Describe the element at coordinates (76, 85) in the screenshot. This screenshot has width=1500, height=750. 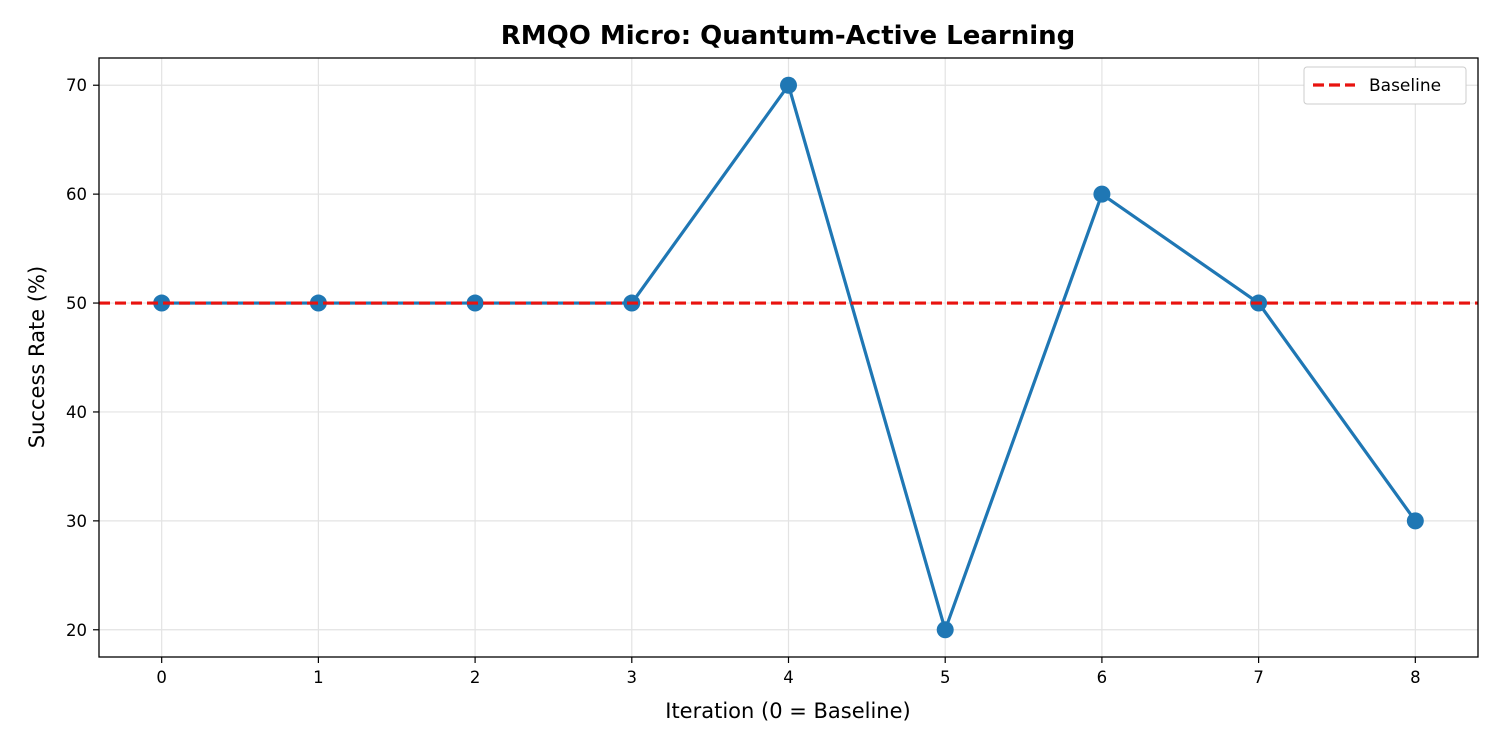
I see `y-tick-label: 70` at that location.